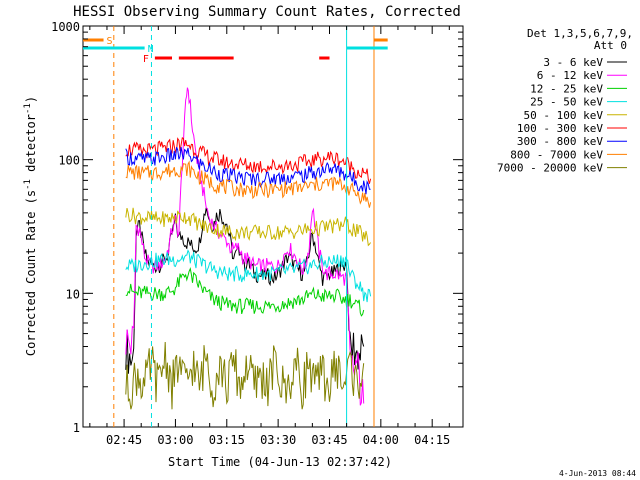  I want to click on x-tick-label-04-00: 04:00, so click(381, 440).